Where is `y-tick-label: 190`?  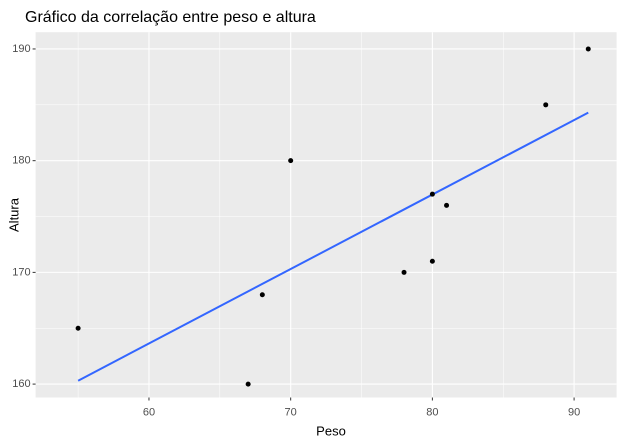
y-tick-label: 190 is located at coordinates (21, 49).